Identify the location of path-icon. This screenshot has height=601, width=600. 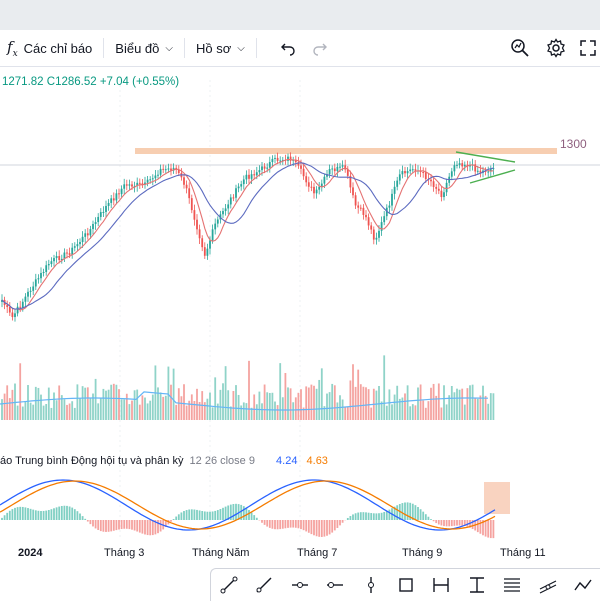
(583, 585).